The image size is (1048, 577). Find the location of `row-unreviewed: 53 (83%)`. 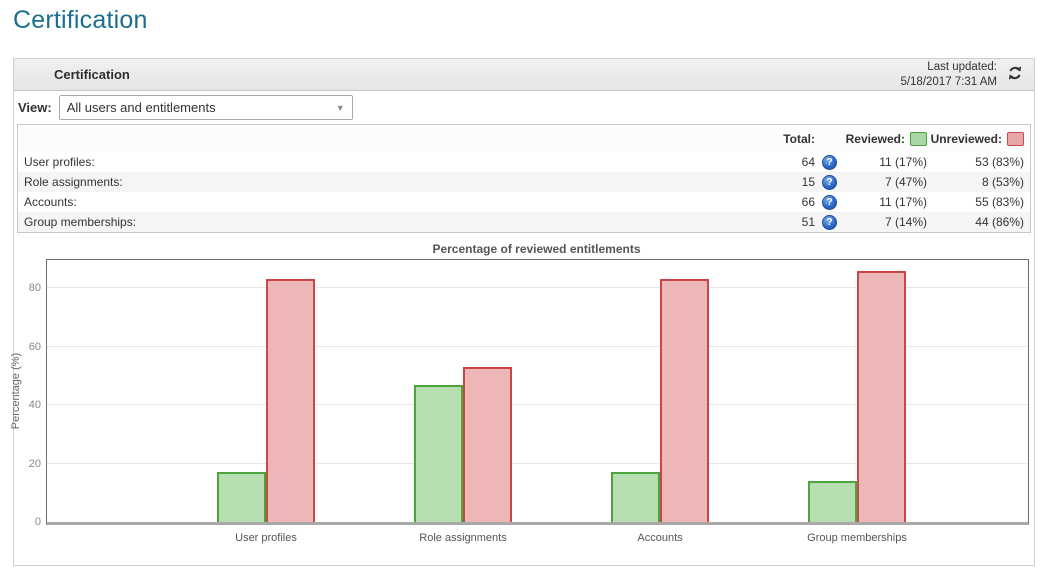

row-unreviewed: 53 (83%) is located at coordinates (999, 162).